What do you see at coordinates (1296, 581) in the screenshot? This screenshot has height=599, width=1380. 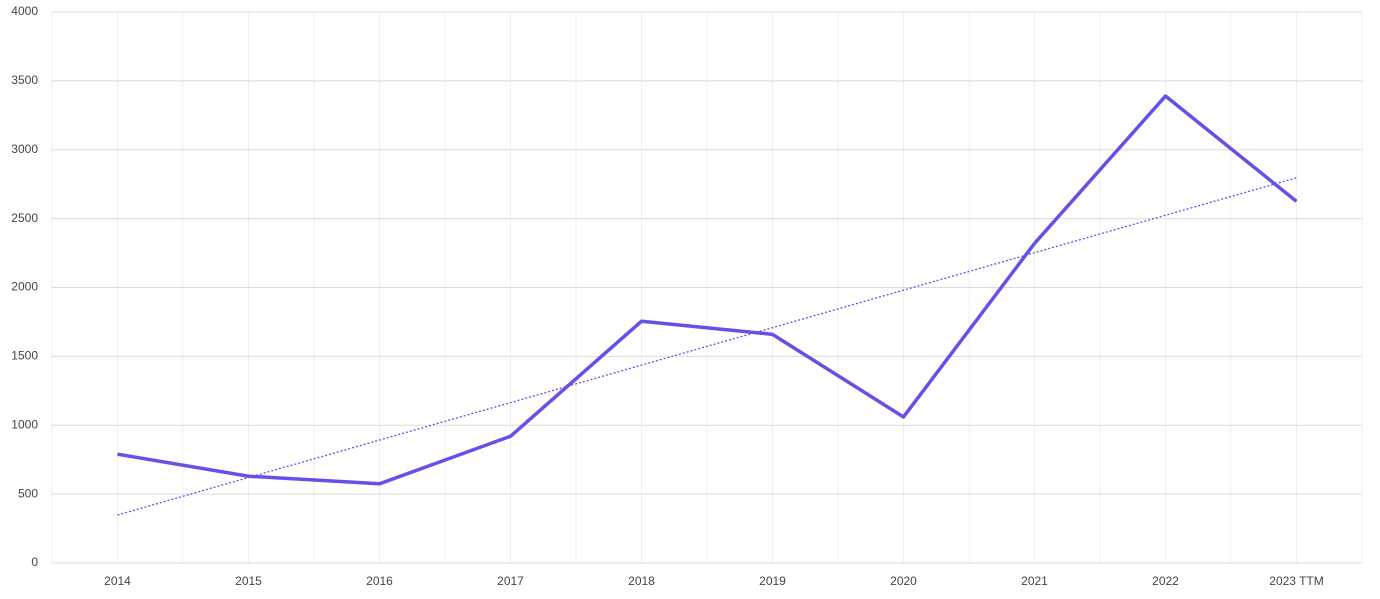 I see `x-tick-label: 2023 TTM` at bounding box center [1296, 581].